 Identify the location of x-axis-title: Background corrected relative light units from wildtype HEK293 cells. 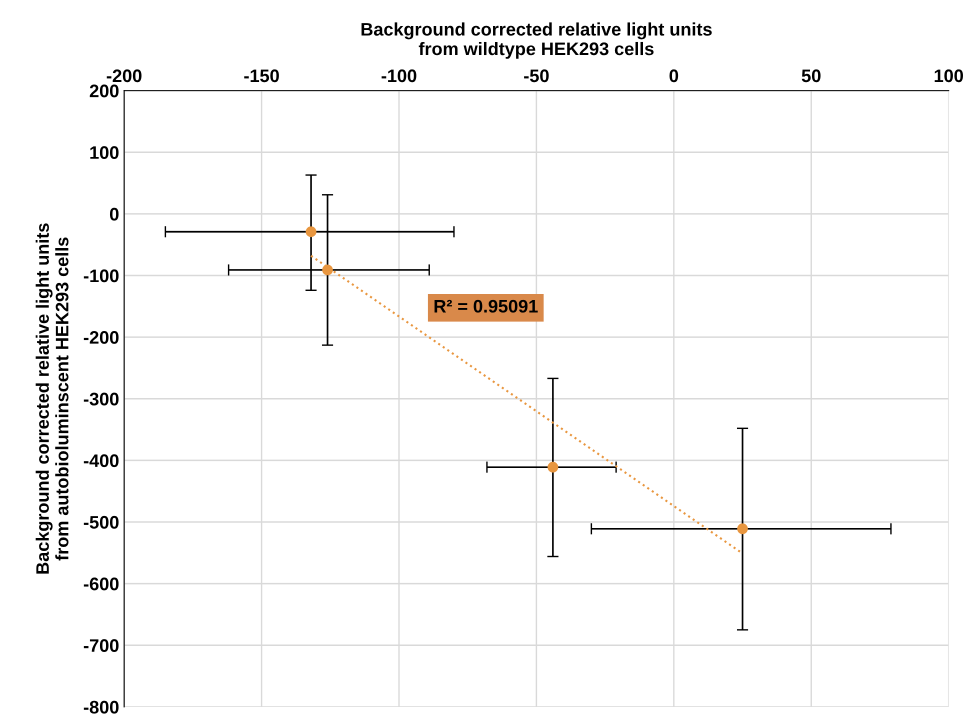
(537, 40).